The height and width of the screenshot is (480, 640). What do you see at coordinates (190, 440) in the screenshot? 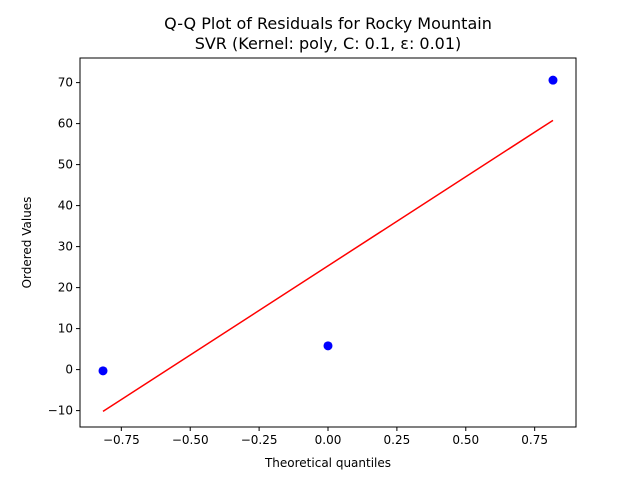
I see `x-tick-label: −0.50` at bounding box center [190, 440].